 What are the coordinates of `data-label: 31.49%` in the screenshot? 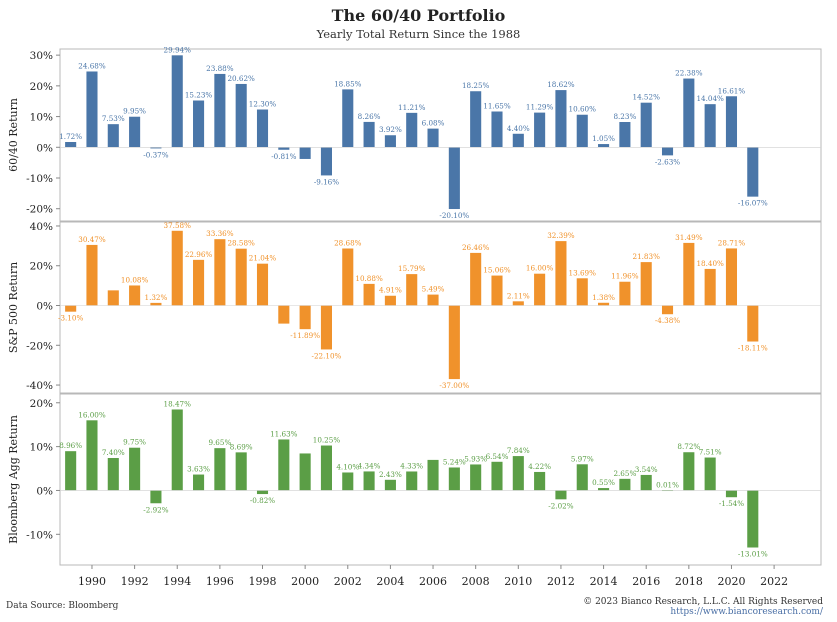 It's located at (689, 237).